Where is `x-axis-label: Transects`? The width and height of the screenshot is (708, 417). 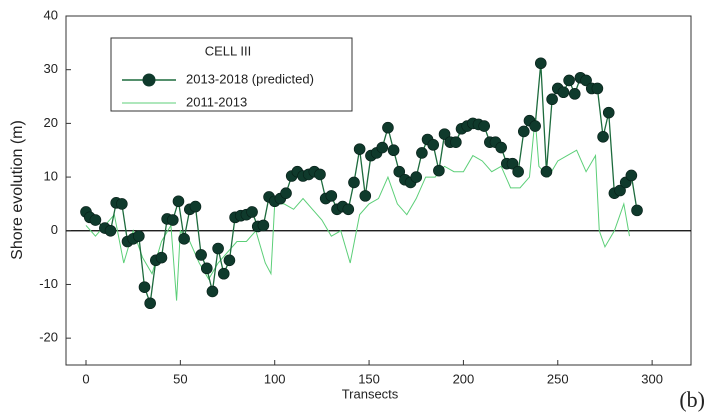 x-axis-label: Transects is located at coordinates (370, 393).